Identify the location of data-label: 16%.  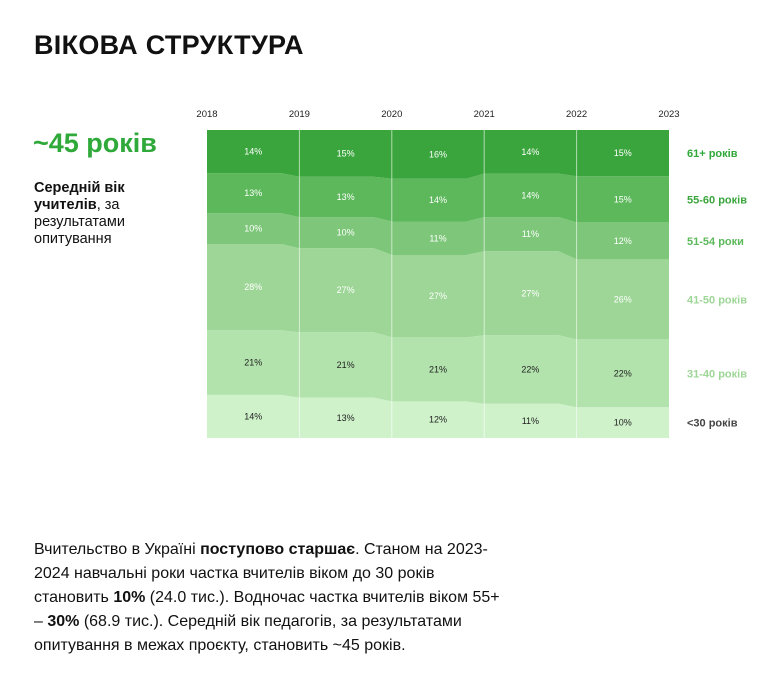
(438, 154).